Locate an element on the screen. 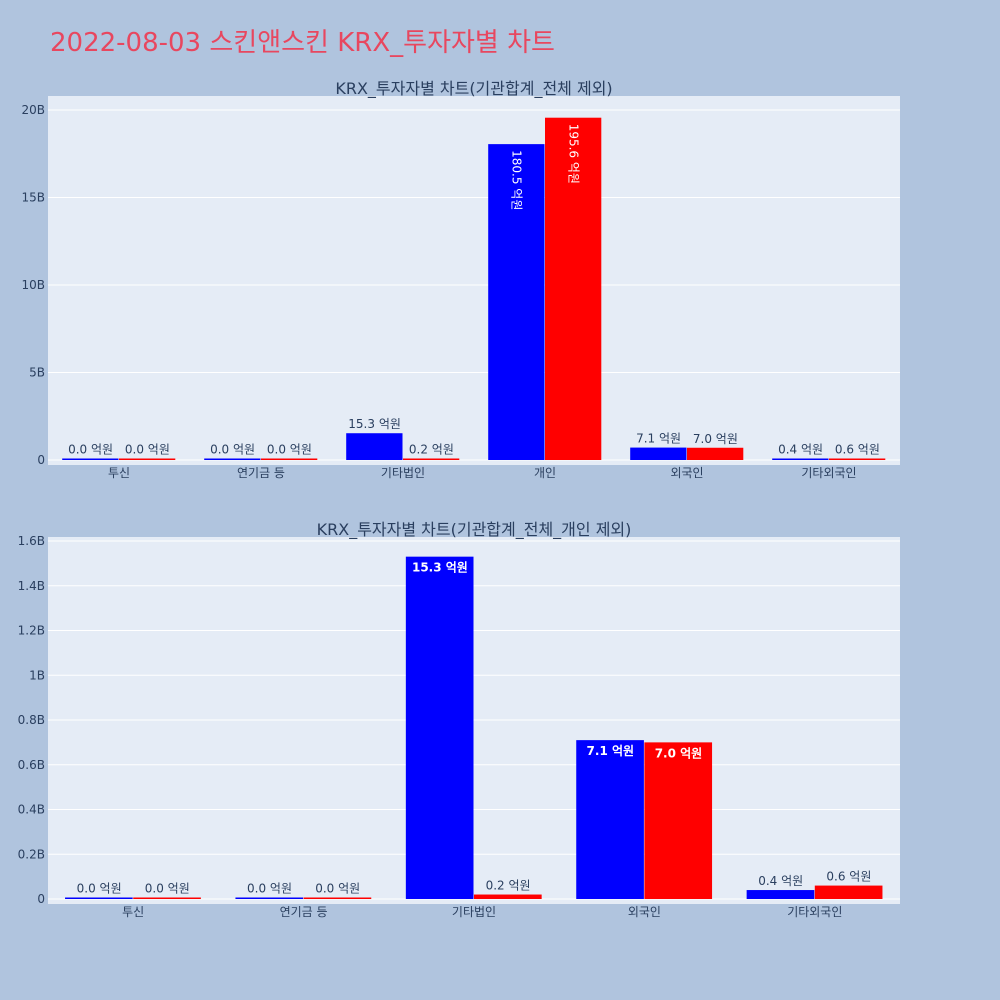 The width and height of the screenshot is (1000, 1000). data-label: 195.6 억원 is located at coordinates (573, 154).